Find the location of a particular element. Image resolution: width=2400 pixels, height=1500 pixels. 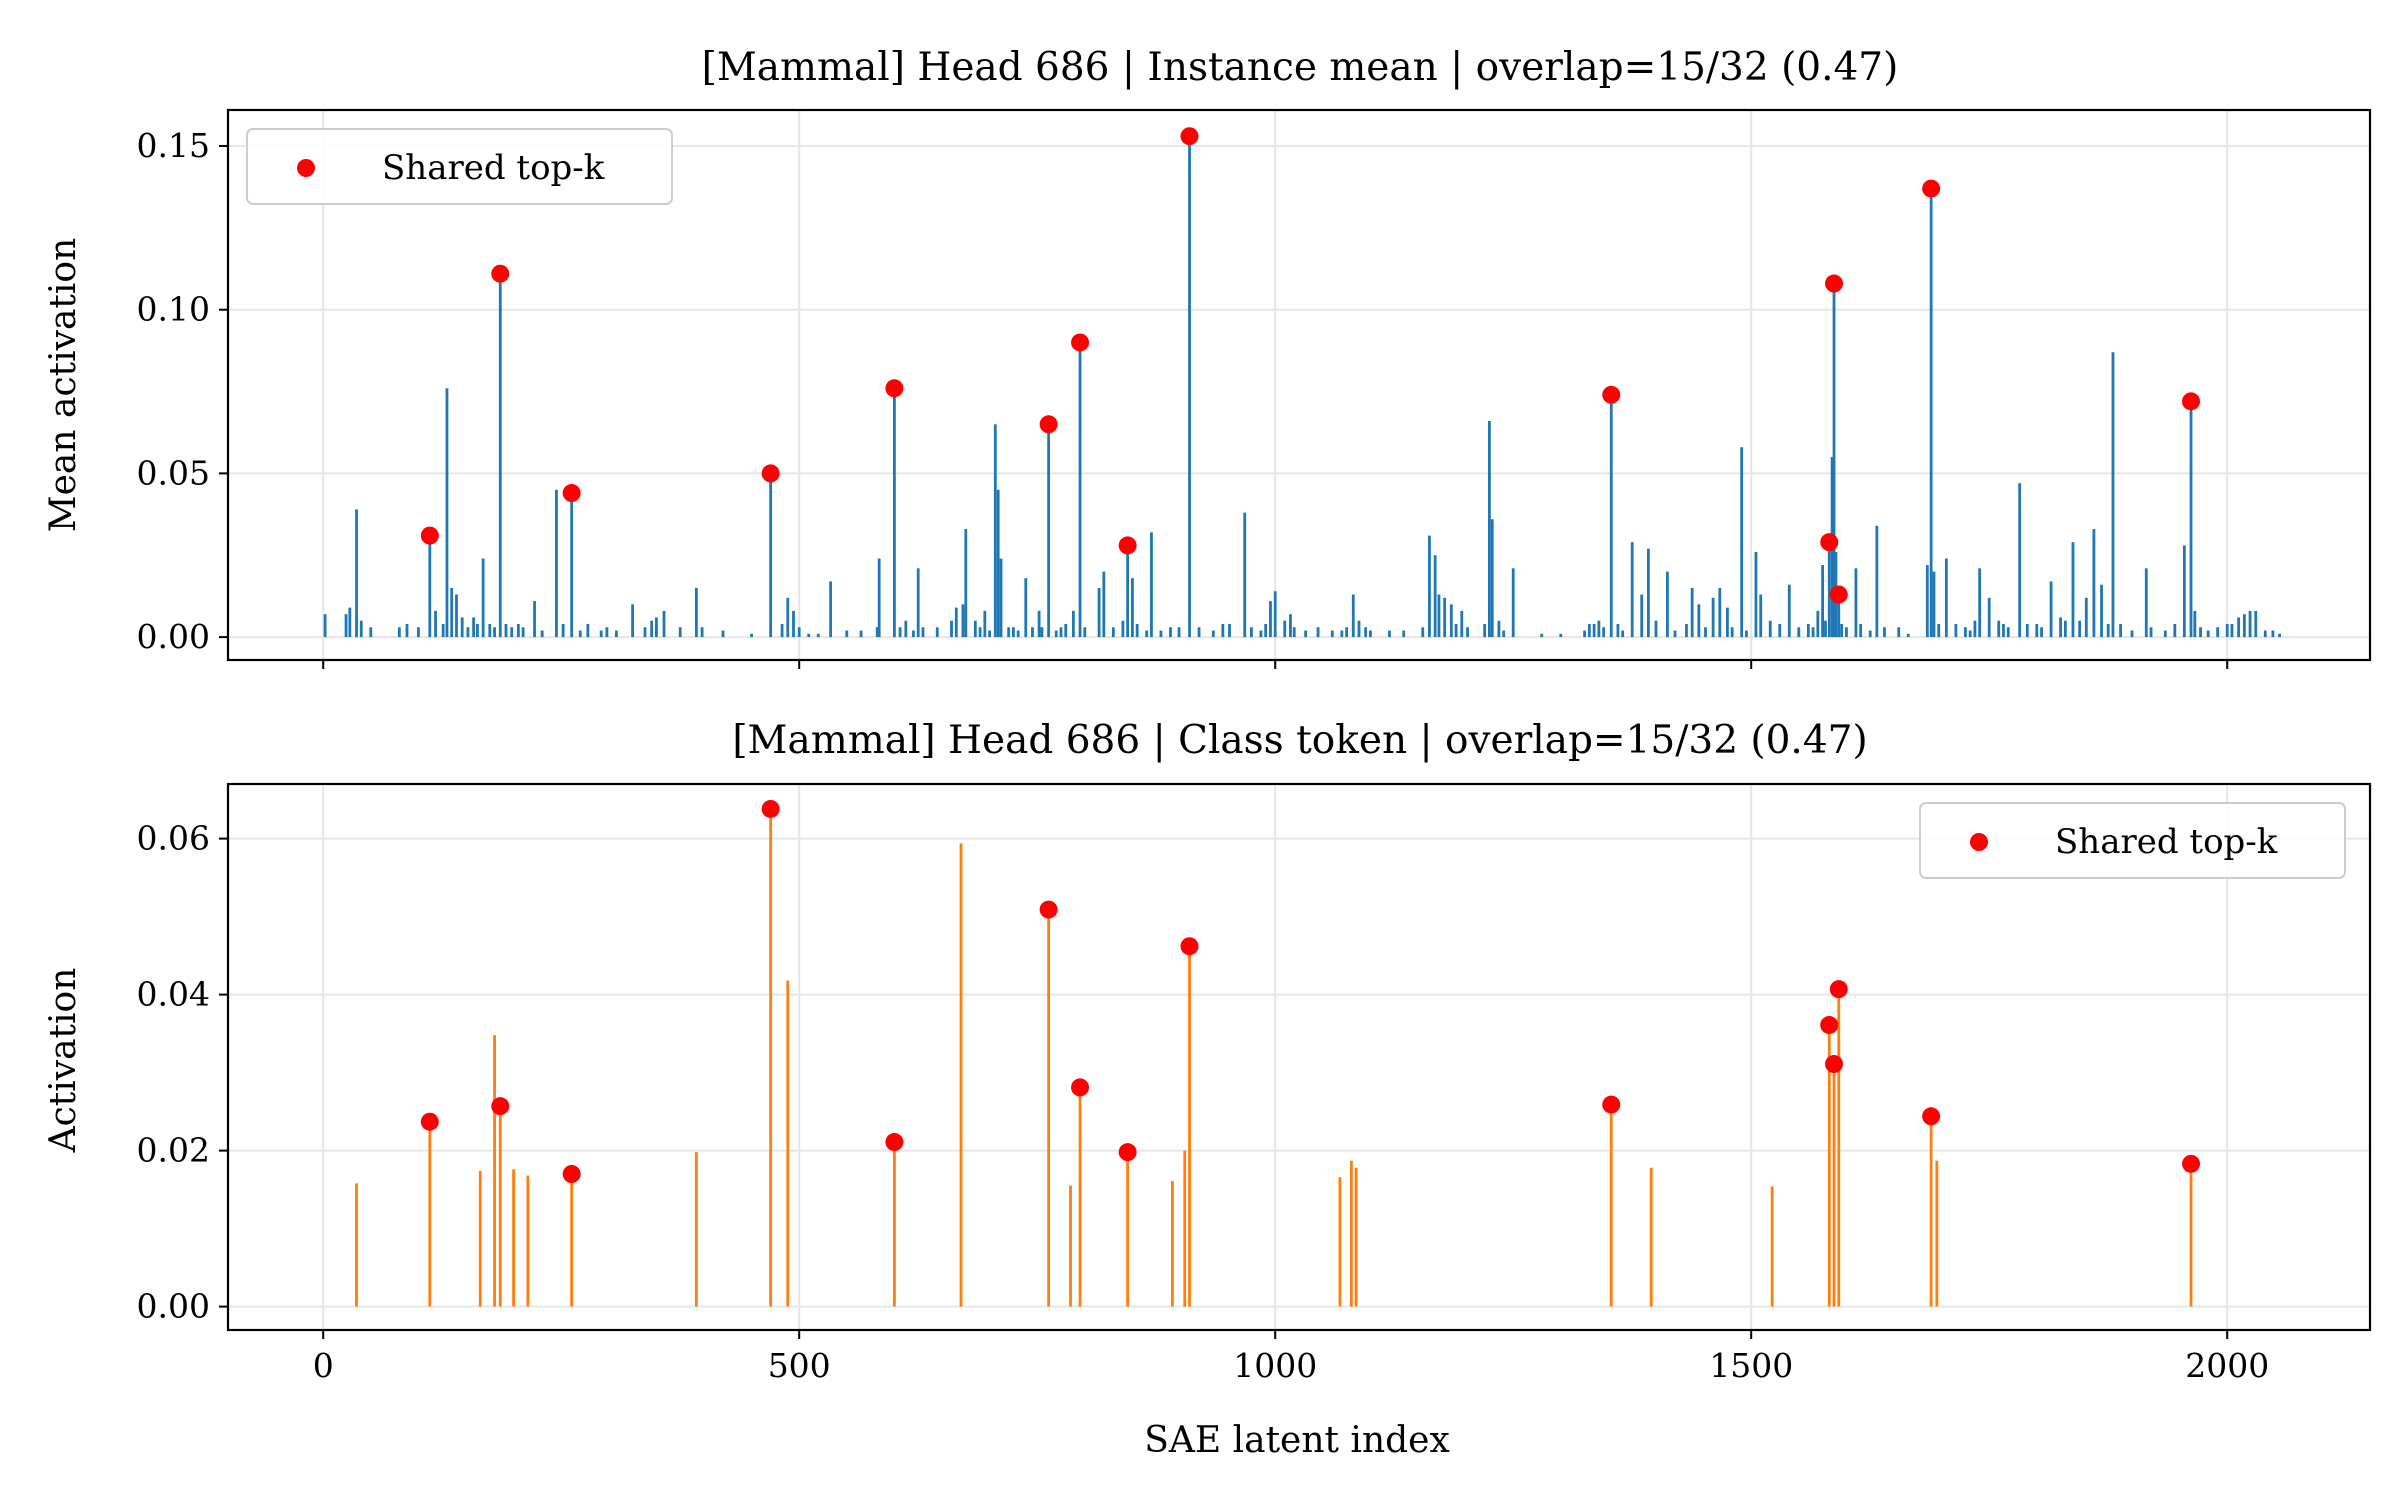

class-token-legend: Shared top-k is located at coordinates (2132, 840).